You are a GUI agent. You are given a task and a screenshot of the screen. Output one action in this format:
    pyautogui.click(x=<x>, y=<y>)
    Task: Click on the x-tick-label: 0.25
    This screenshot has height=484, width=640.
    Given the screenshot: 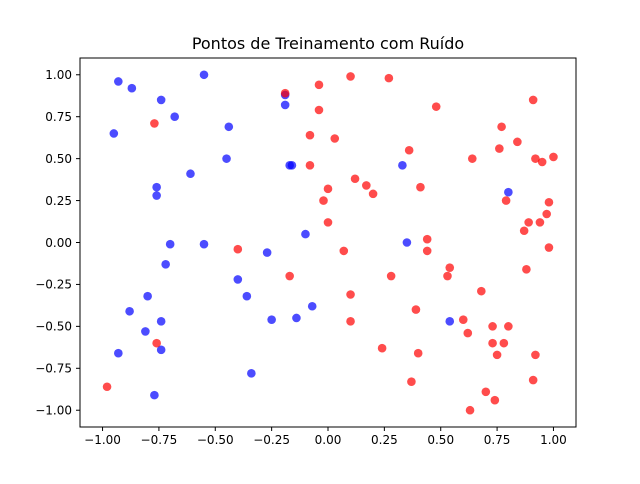 What is the action you would take?
    pyautogui.click(x=384, y=440)
    